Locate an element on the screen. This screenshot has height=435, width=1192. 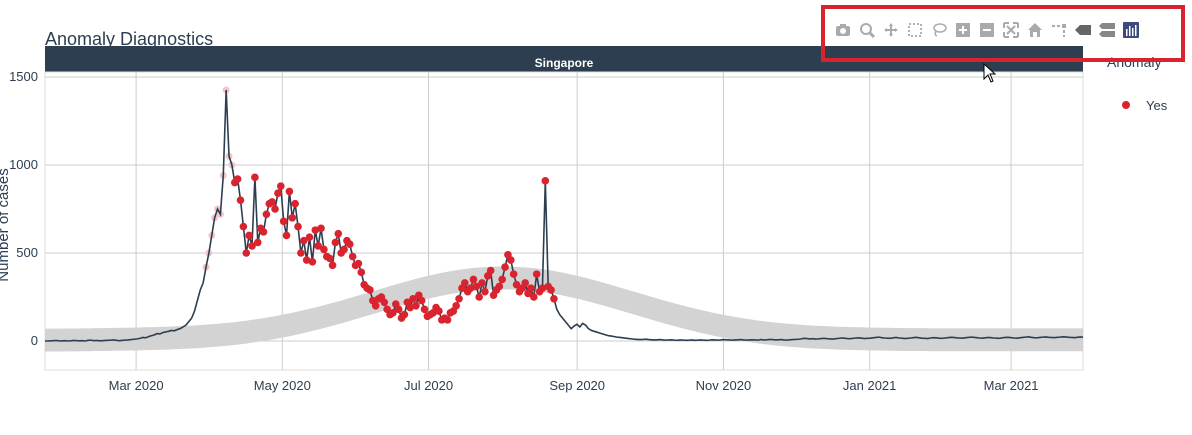
y-tick-label: 1500 is located at coordinates (23, 76).